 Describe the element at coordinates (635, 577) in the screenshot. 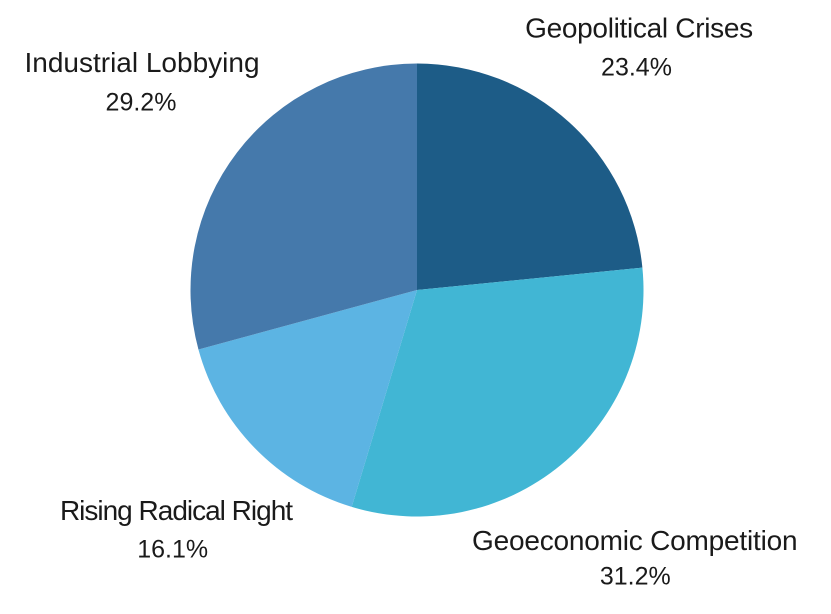

I see `svg-text: 31.2%` at that location.